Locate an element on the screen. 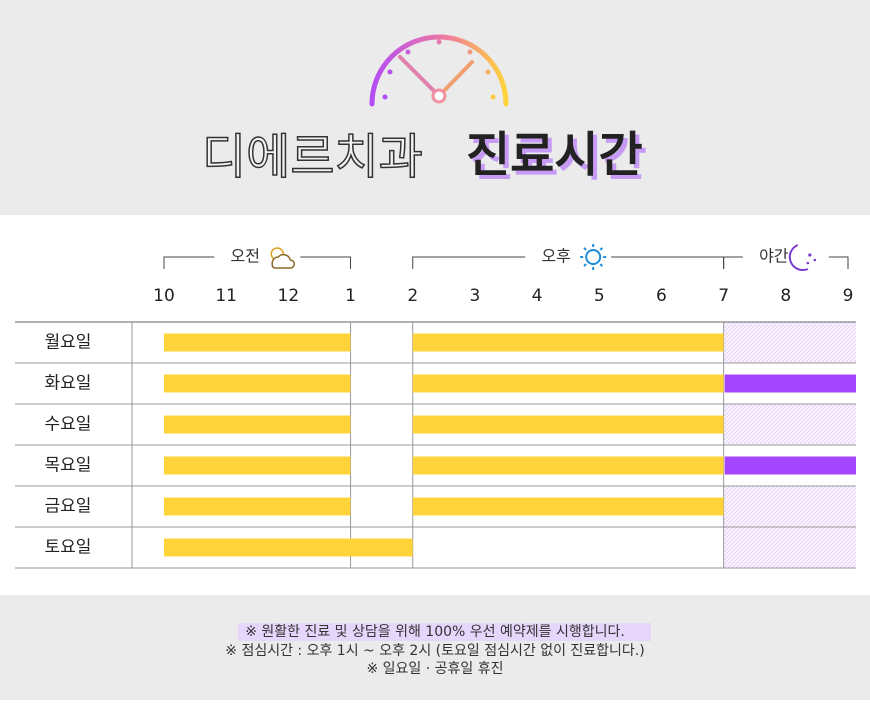  note: ※ 원활한 진료 및 상담을 위해 100% 우선 예약제를 시행합니다. is located at coordinates (435, 632).